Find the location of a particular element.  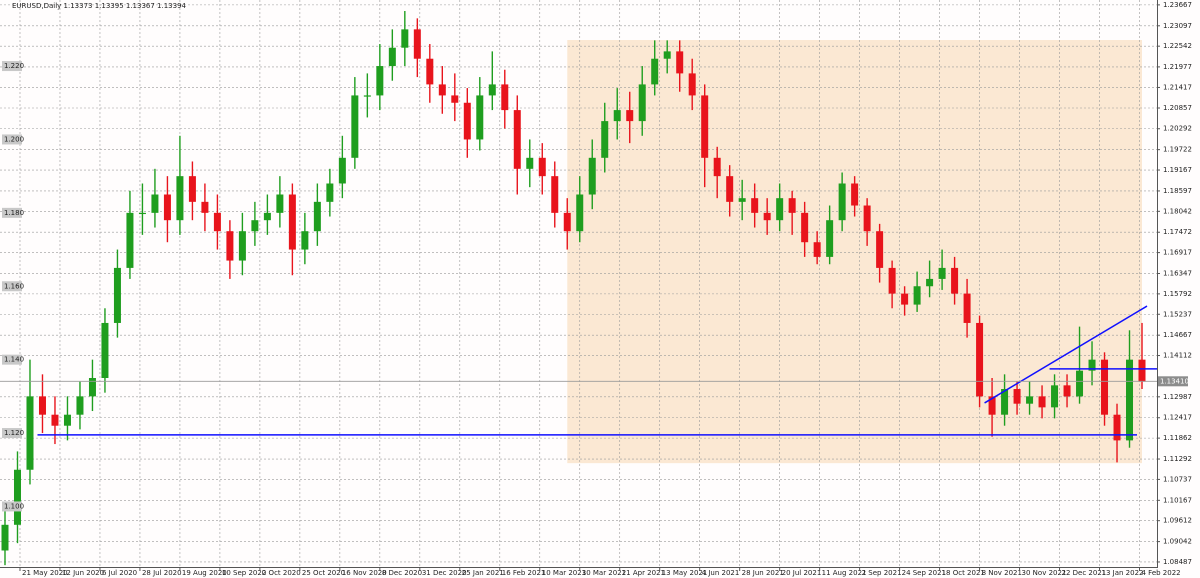

x-tick-label: 13 Jan 2022 is located at coordinates (1123, 573).